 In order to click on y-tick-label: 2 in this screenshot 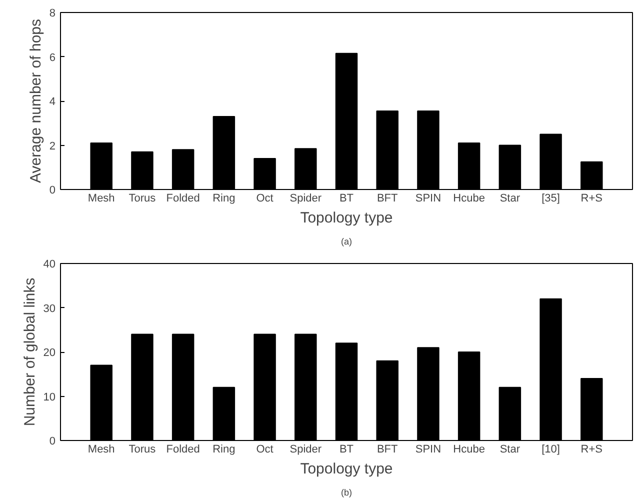, I will do `click(52, 146)`.